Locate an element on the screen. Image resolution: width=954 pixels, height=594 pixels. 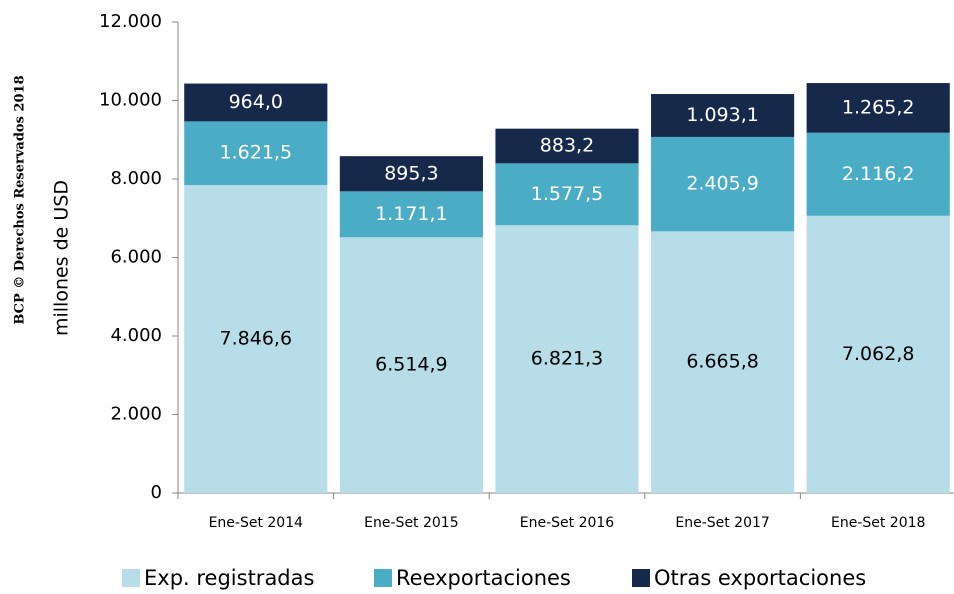
y-tick-label: 12.000 is located at coordinates (130, 21).